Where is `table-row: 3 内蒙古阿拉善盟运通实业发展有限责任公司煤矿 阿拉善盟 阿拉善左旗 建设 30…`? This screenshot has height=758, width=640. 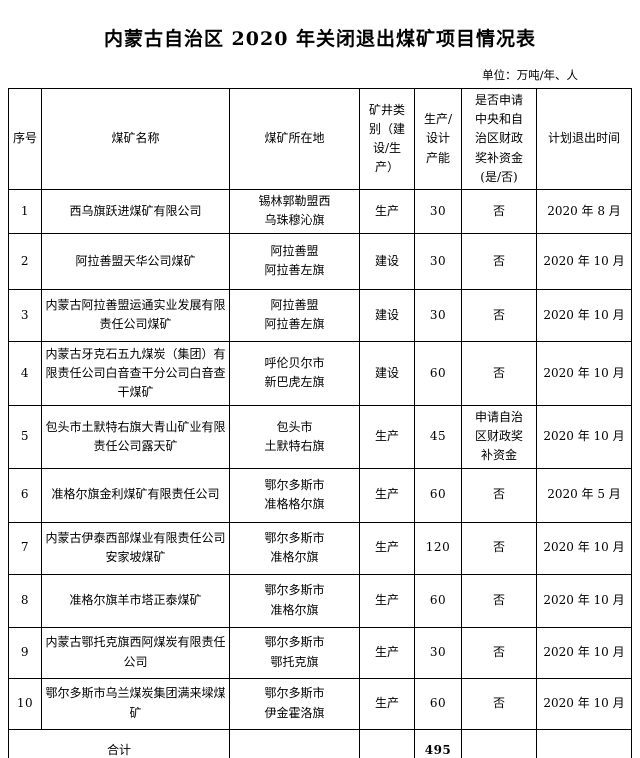 table-row: 3 内蒙古阿拉善盟运通实业发展有限责任公司煤矿 阿拉善盟 阿拉善左旗 建设 30… is located at coordinates (320, 315).